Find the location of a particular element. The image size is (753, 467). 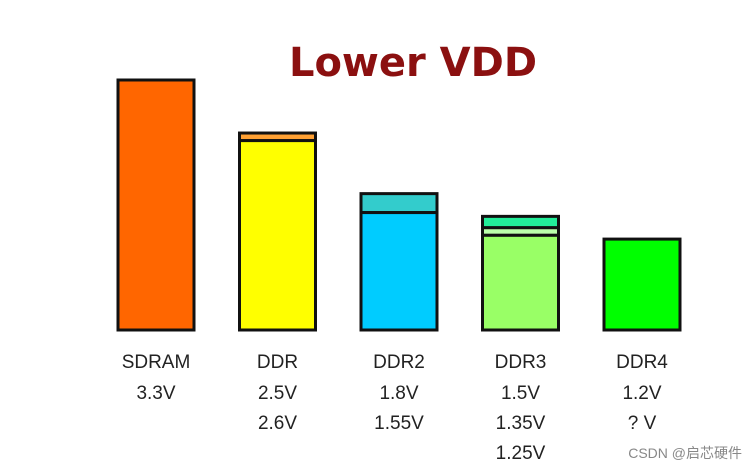

category-label: DDR2 is located at coordinates (399, 362).